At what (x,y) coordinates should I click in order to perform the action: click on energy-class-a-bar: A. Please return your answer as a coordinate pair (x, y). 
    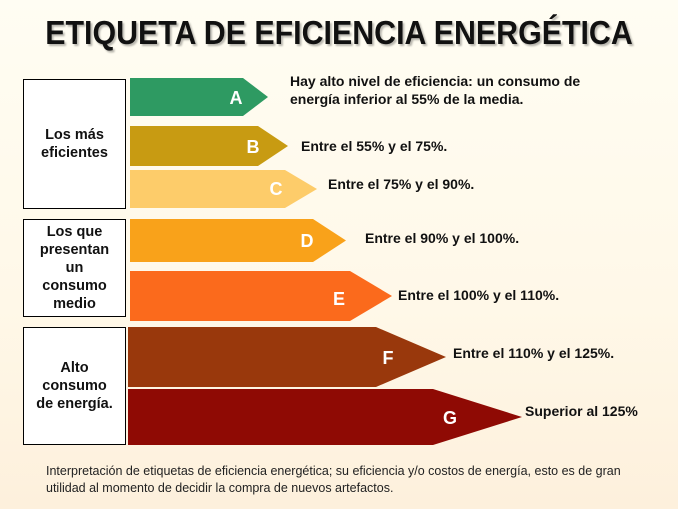
    Looking at the image, I should click on (200, 97).